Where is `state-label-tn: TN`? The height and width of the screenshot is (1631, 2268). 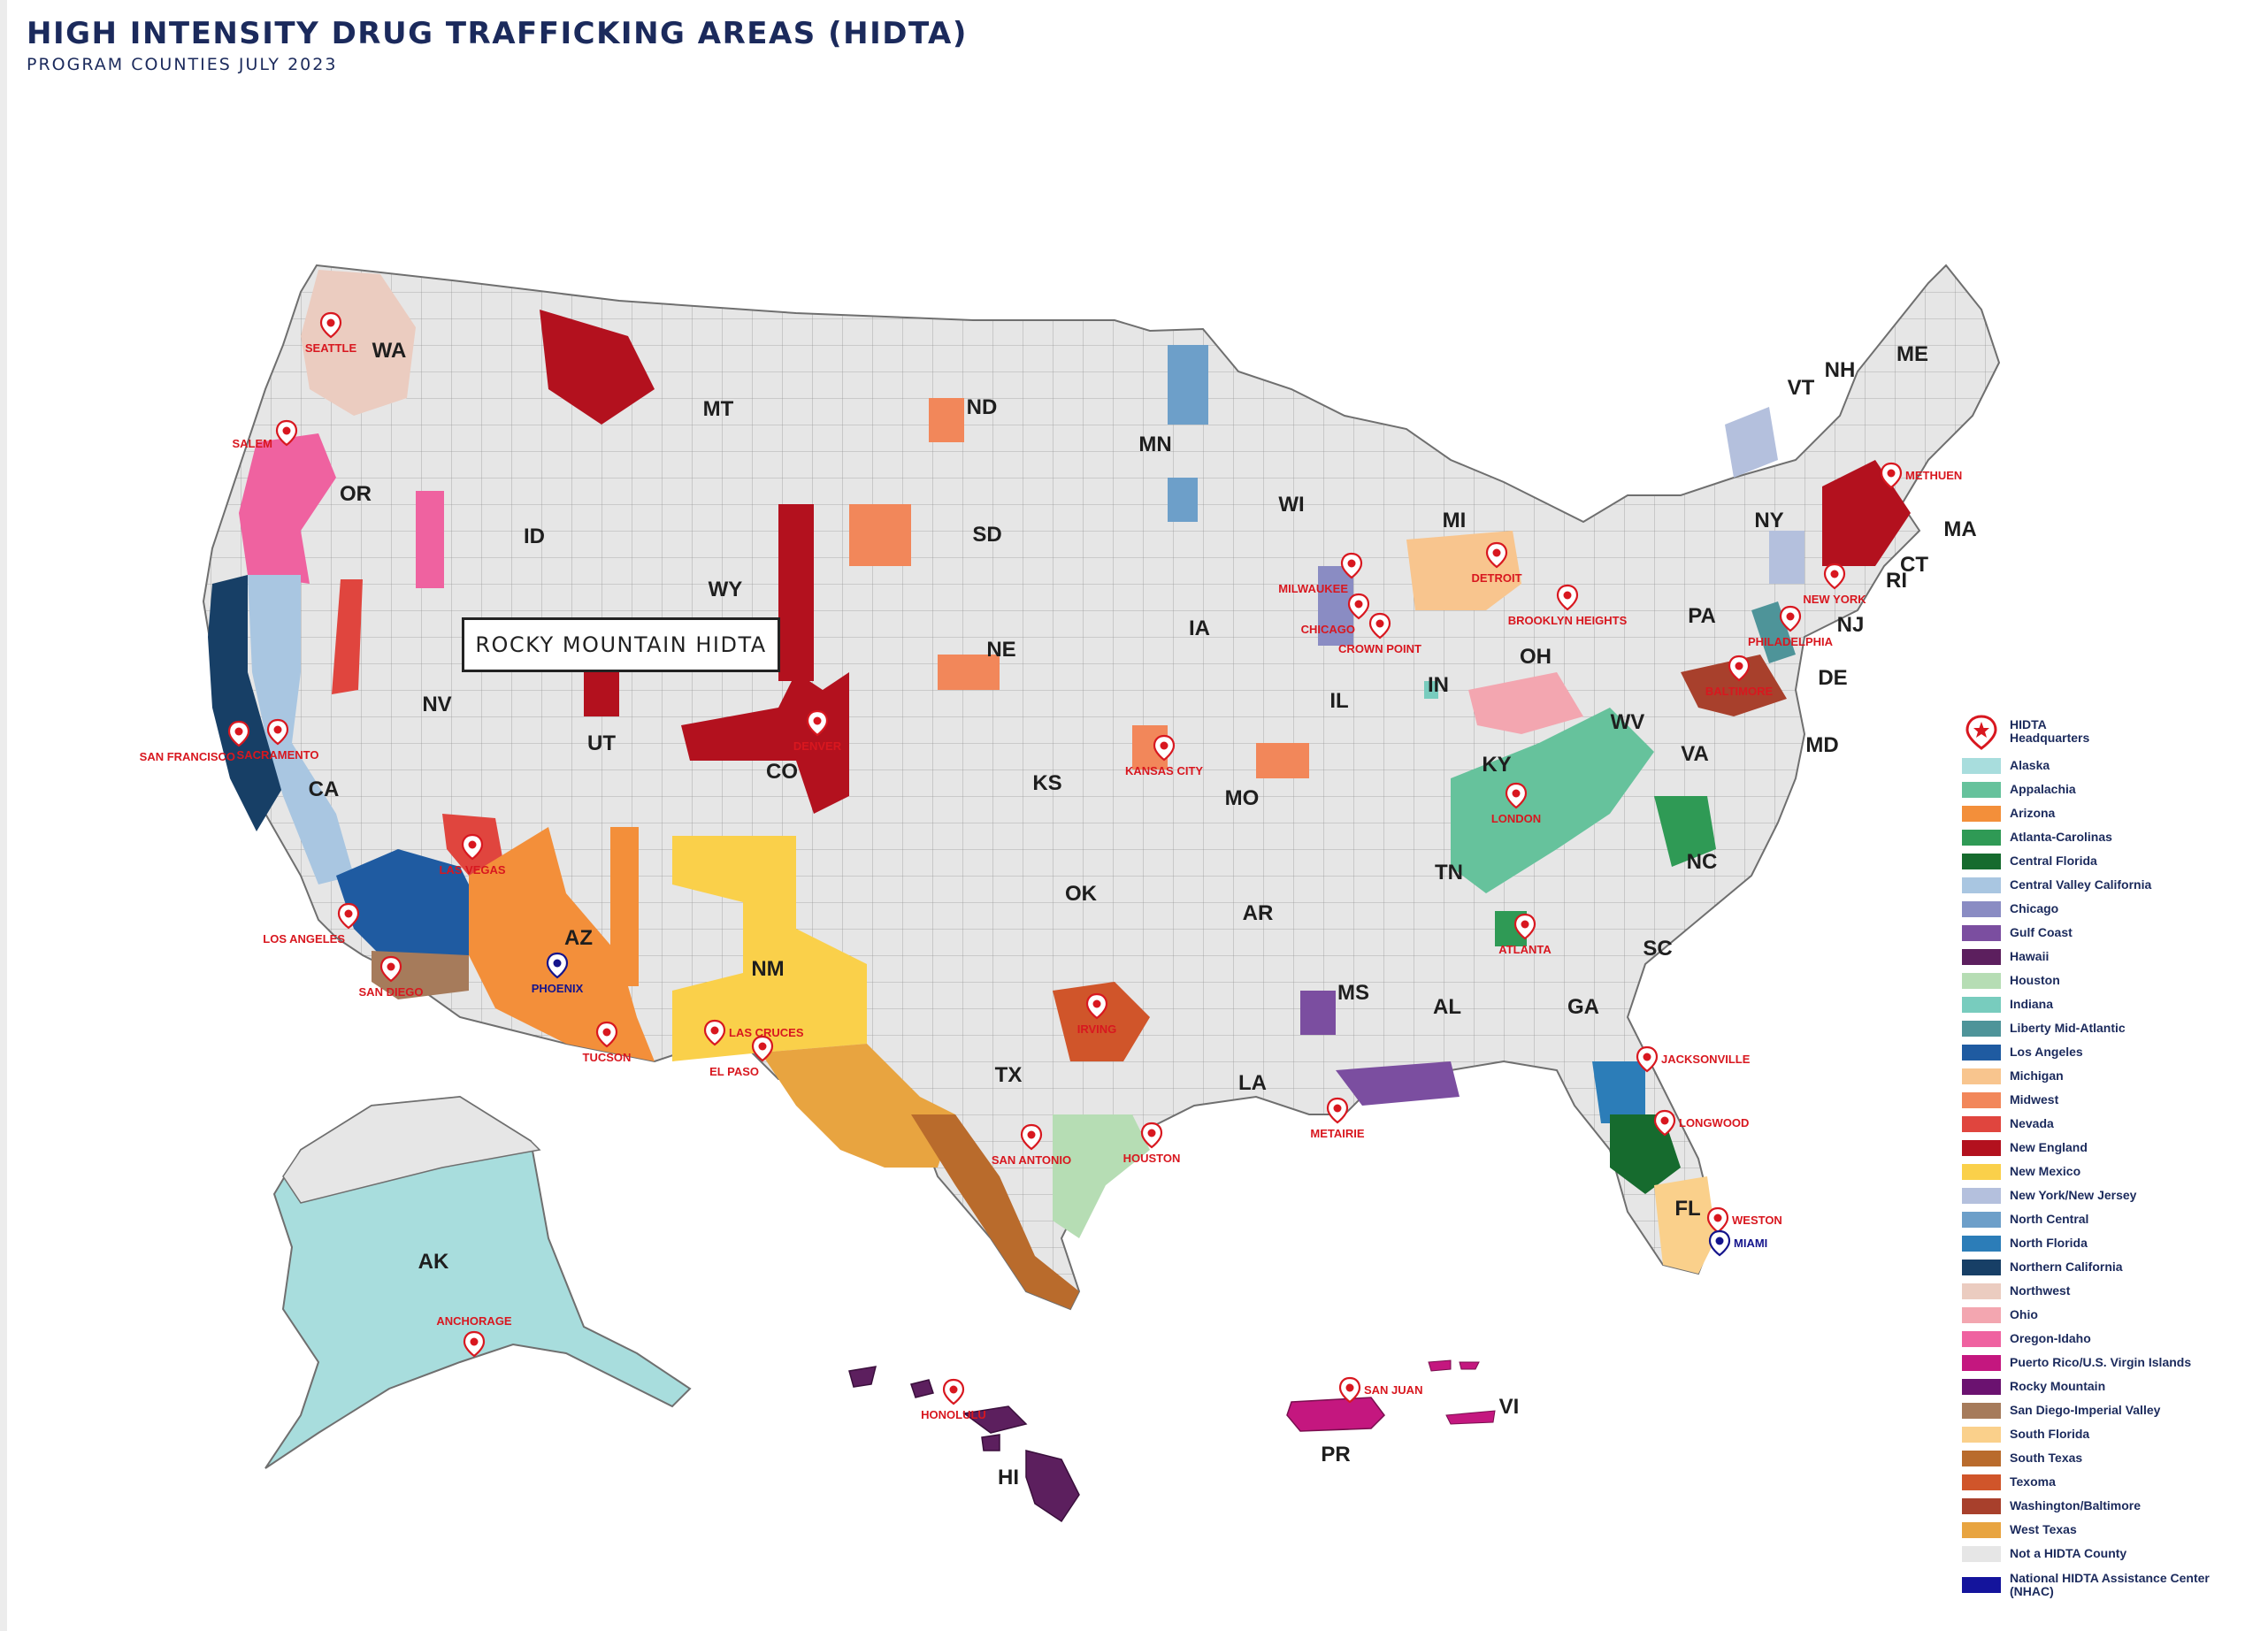
state-label-tn: TN is located at coordinates (1449, 873).